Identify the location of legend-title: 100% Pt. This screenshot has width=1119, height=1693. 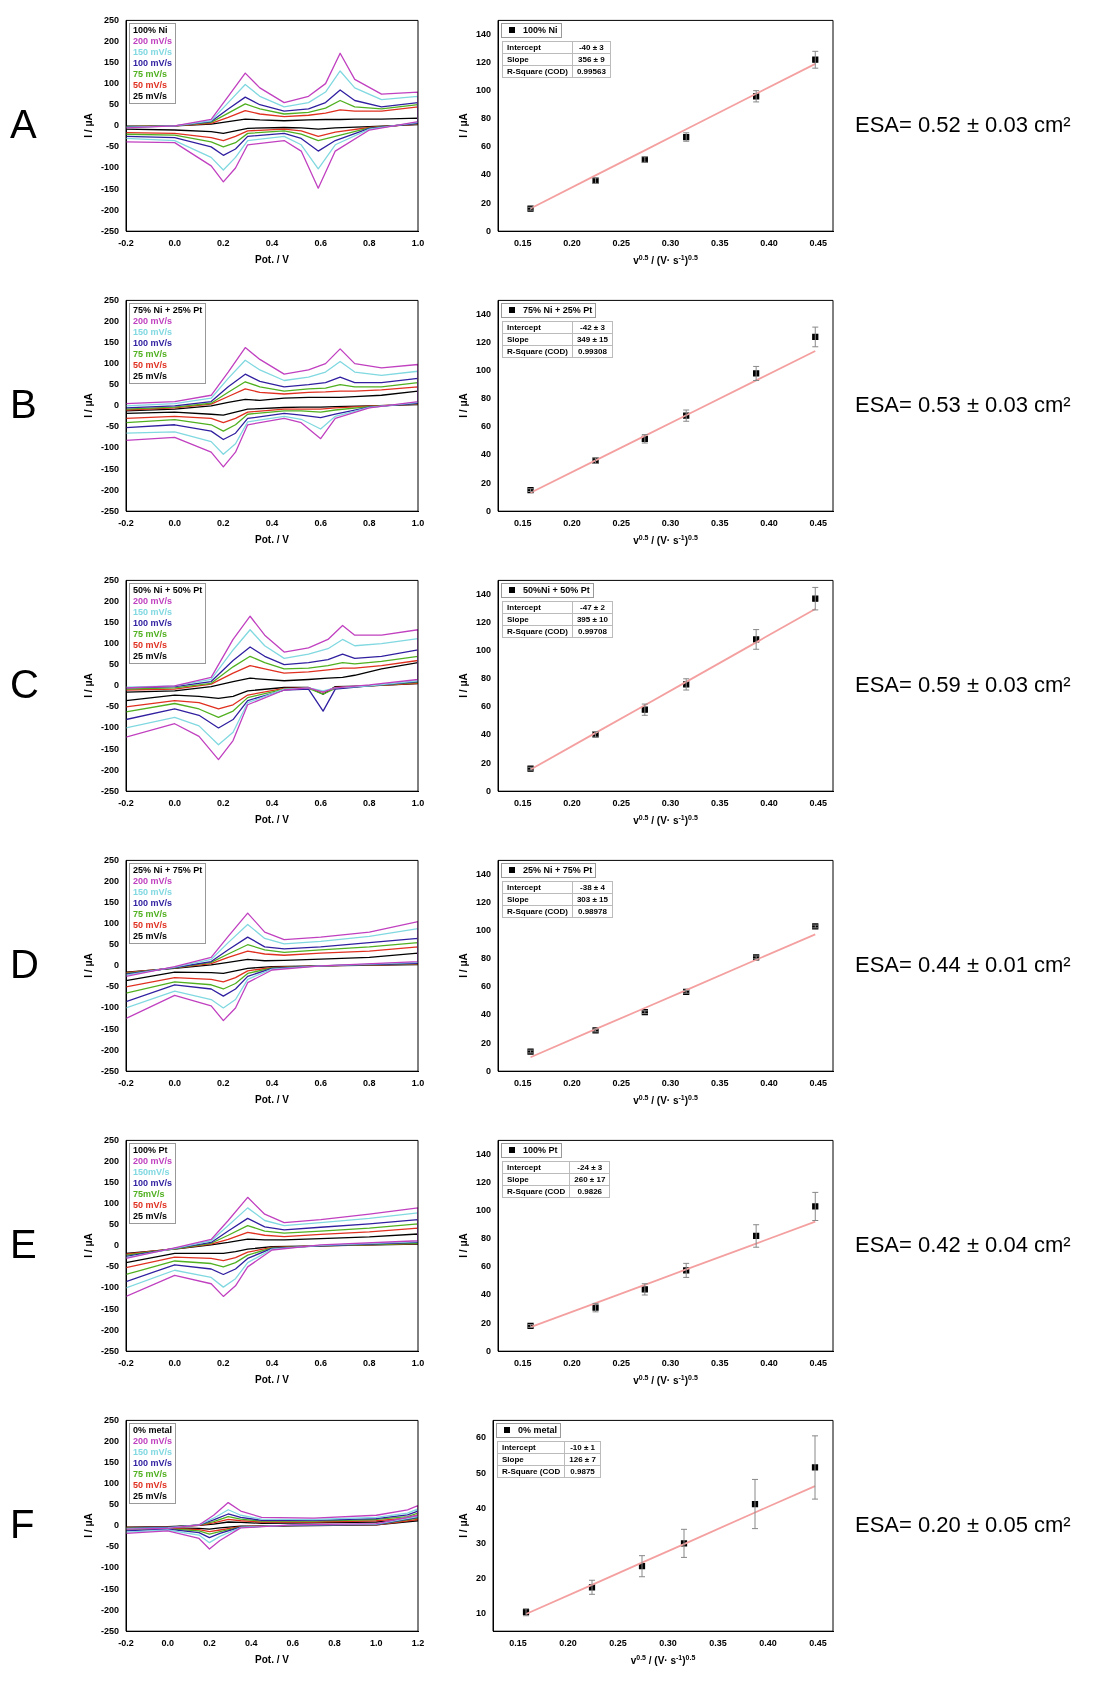
(151, 1151).